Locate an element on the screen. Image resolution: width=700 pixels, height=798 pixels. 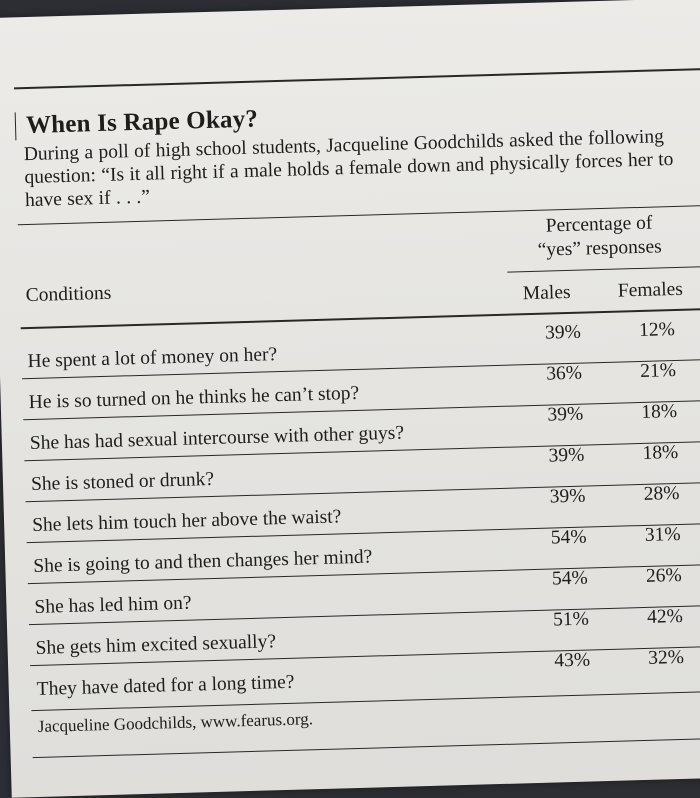
males-cell: 51% is located at coordinates (571, 619).